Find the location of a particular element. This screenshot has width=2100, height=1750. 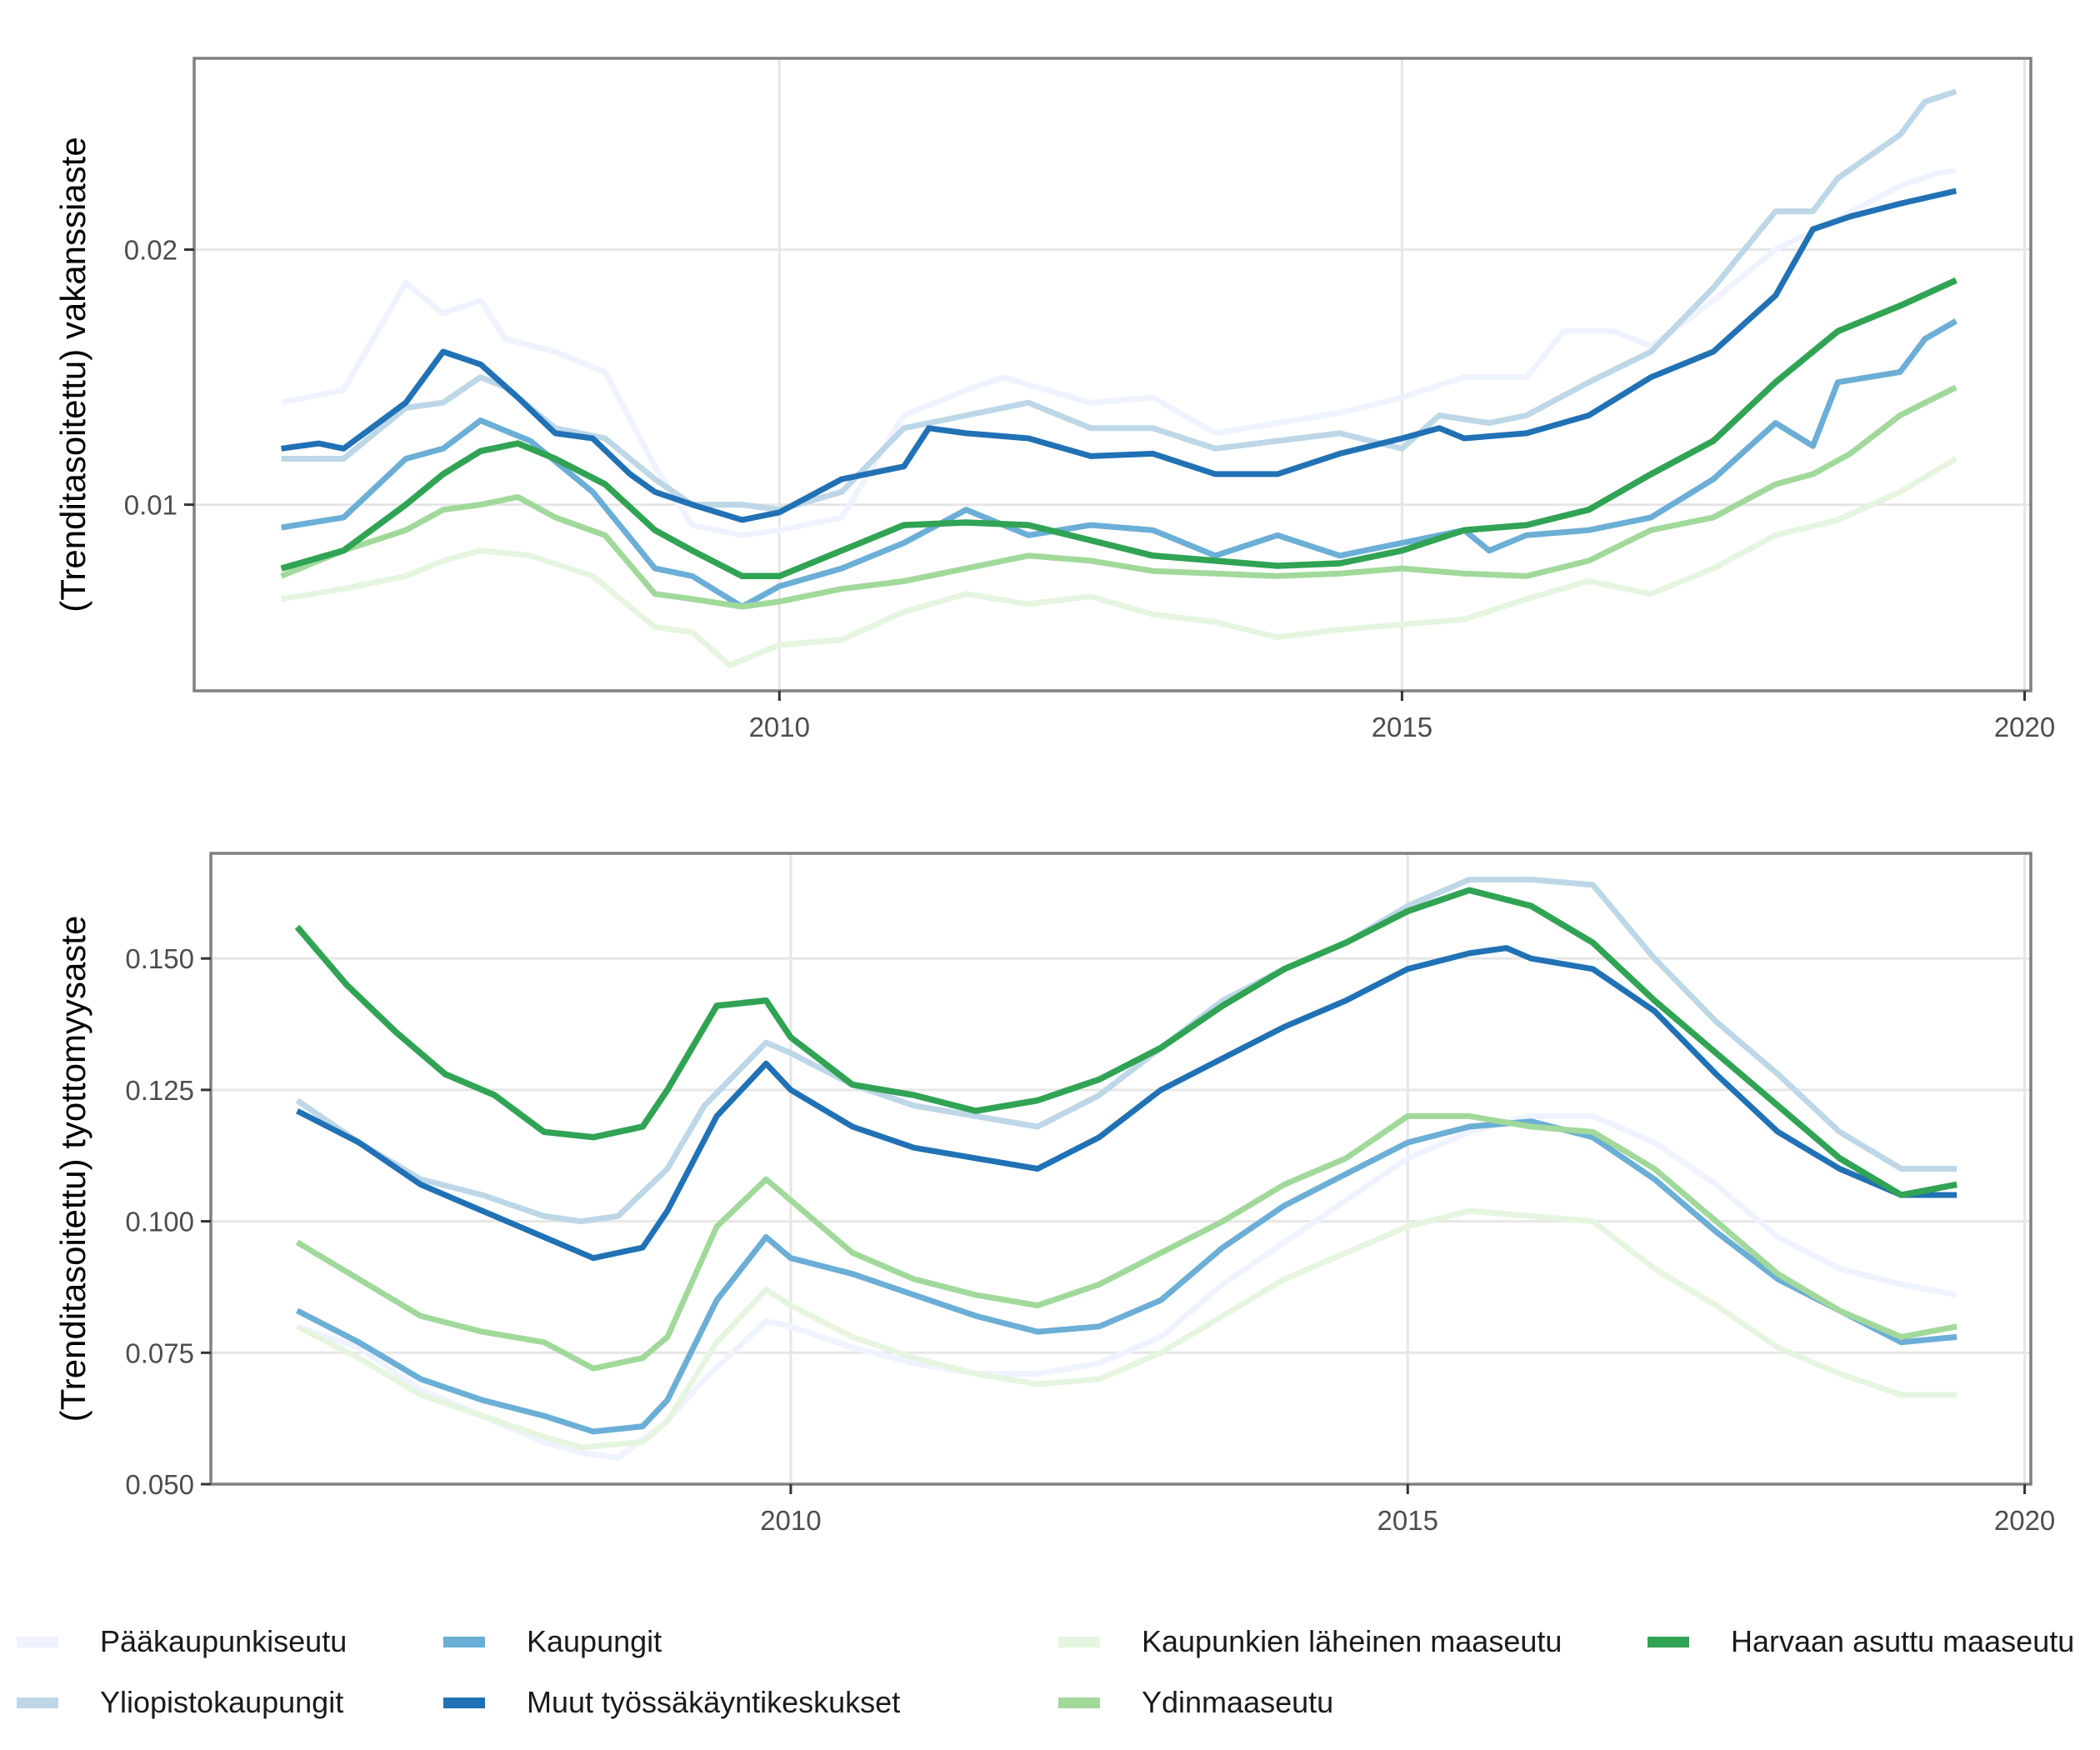

legend-item-kaupungit: Kaupungit is located at coordinates (552, 1642).